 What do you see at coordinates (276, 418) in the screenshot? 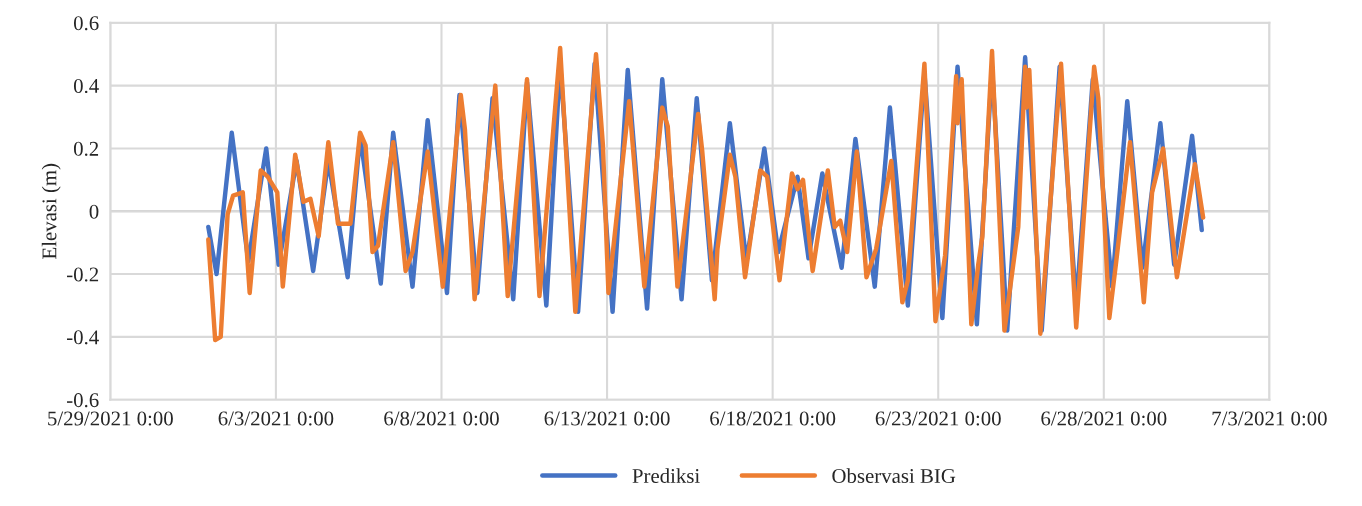
I see `x-tick-label: 6/3/2021 0:00` at bounding box center [276, 418].